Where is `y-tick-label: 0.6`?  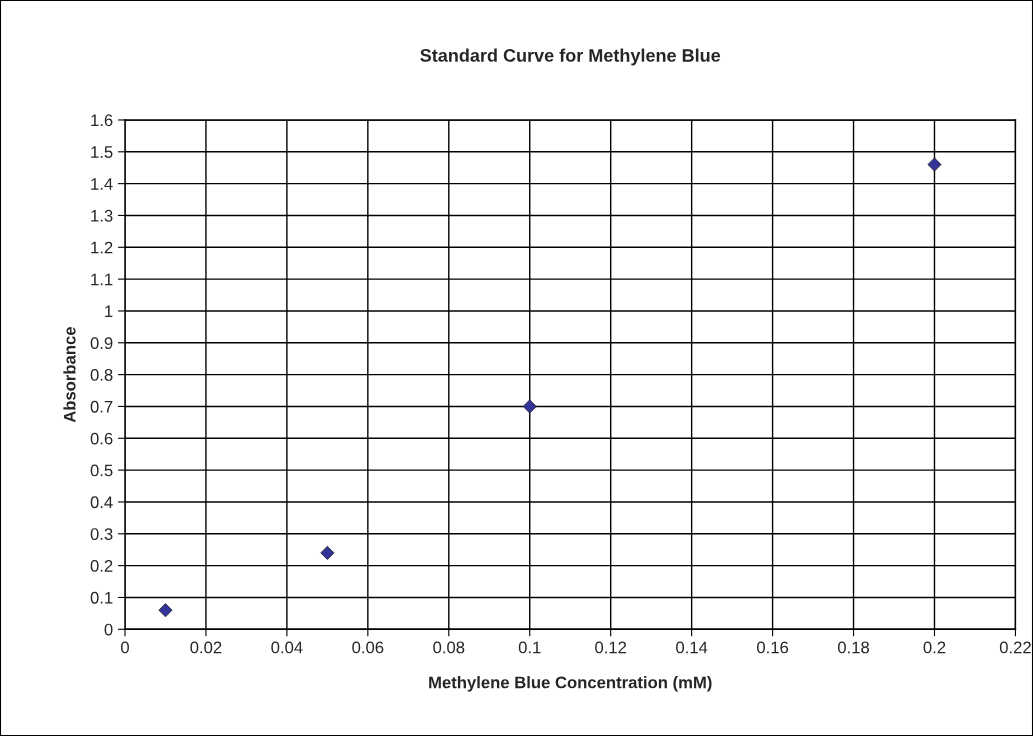
y-tick-label: 0.6 is located at coordinates (101, 438).